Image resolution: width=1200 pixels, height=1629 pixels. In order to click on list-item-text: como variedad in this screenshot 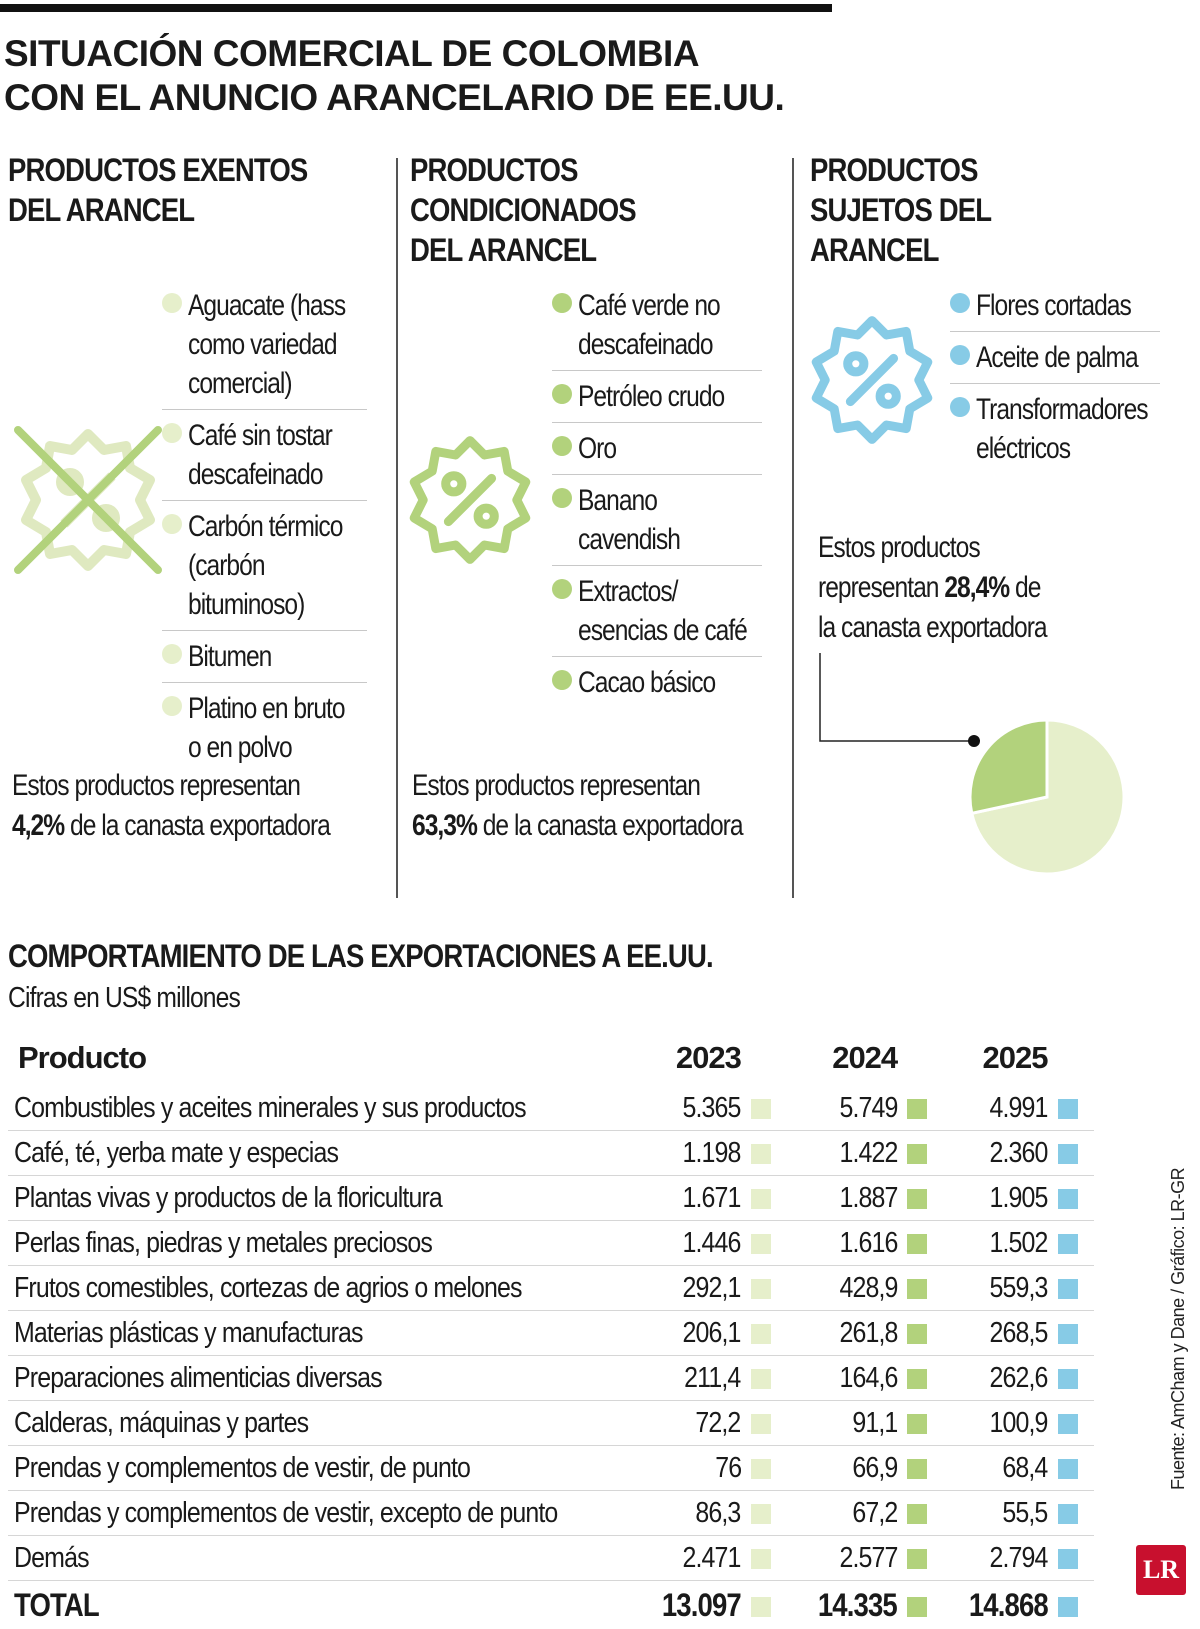, I will do `click(261, 344)`.